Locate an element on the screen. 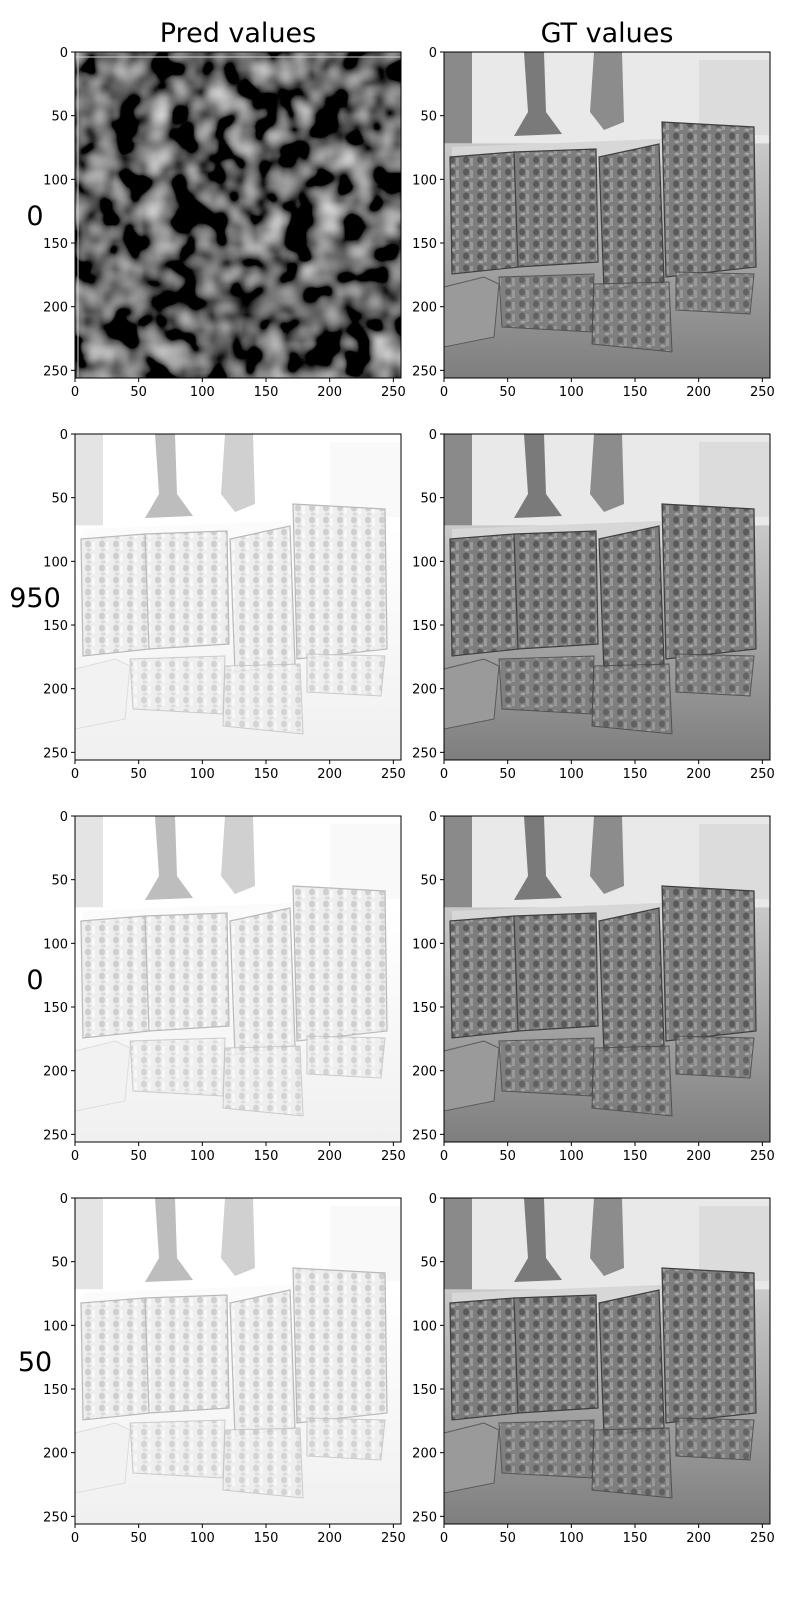  column-title-gt: GT values is located at coordinates (607, 33).